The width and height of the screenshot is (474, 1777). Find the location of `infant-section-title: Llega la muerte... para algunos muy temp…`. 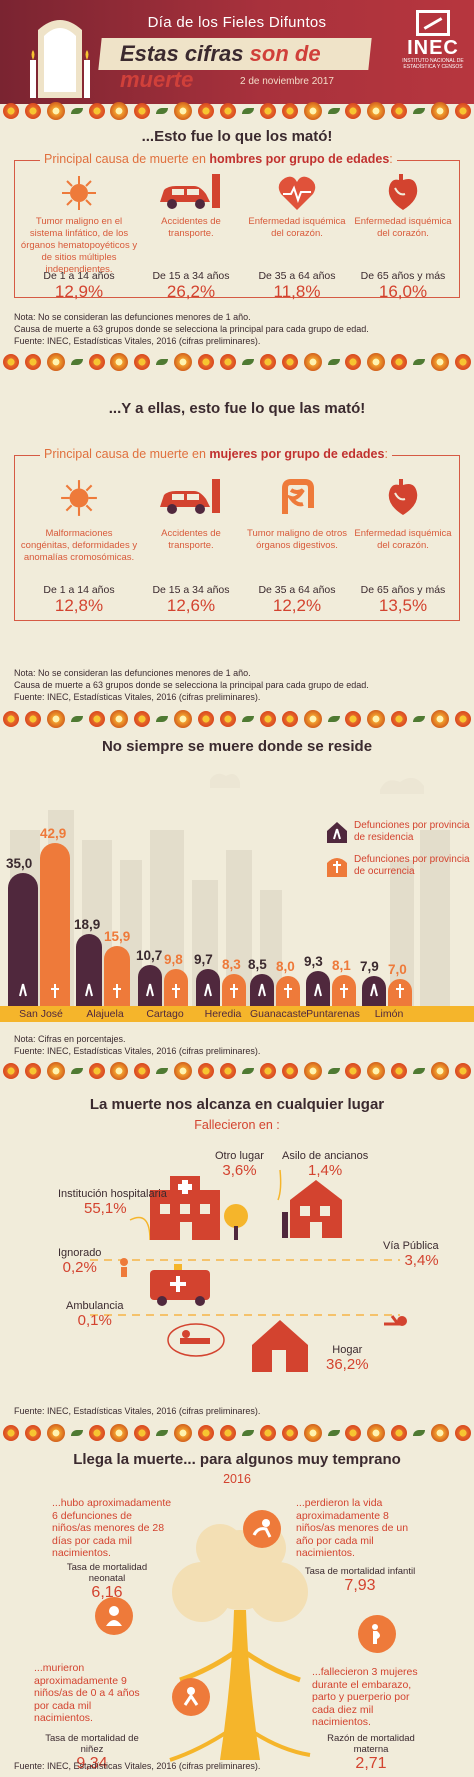

infant-section-title: Llega la muerte... para algunos muy temp… is located at coordinates (237, 1459).